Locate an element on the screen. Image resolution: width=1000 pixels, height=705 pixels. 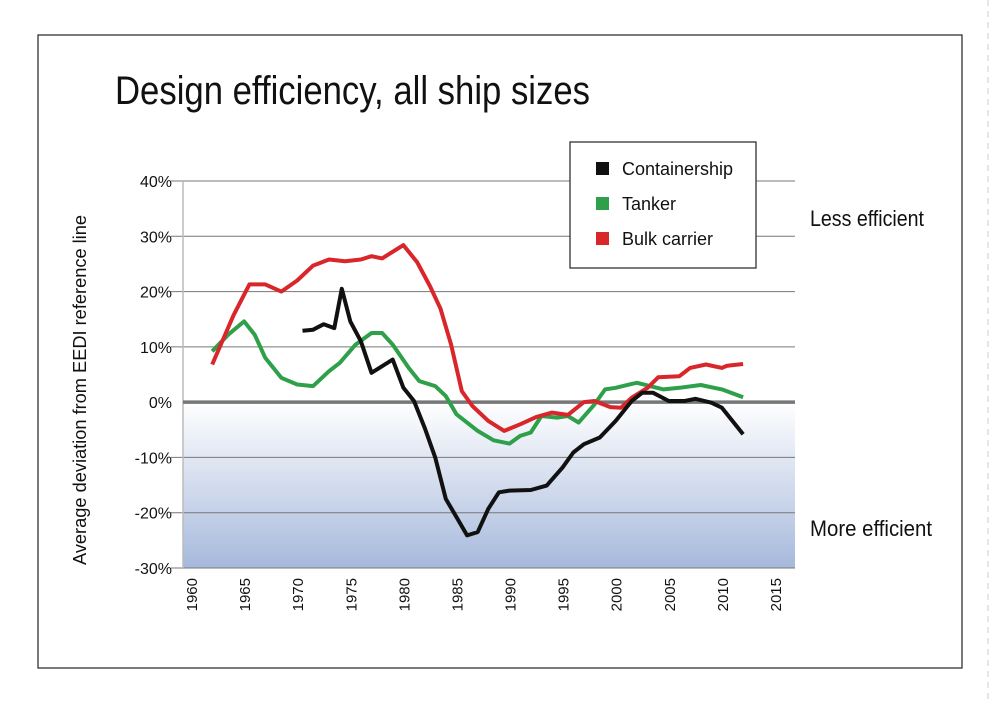
x-tick-label: 1970 is located at coordinates (298, 594).